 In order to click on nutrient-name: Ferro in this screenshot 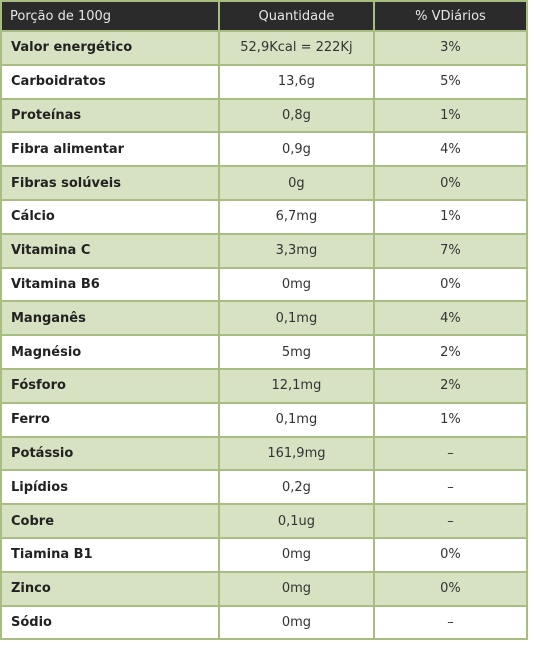, I will do `click(110, 419)`.